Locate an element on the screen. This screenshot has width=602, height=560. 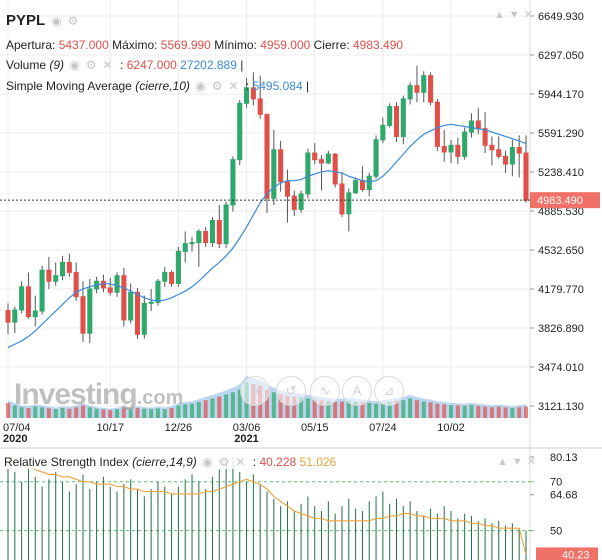
x-tick-label: 05/15 is located at coordinates (315, 428).